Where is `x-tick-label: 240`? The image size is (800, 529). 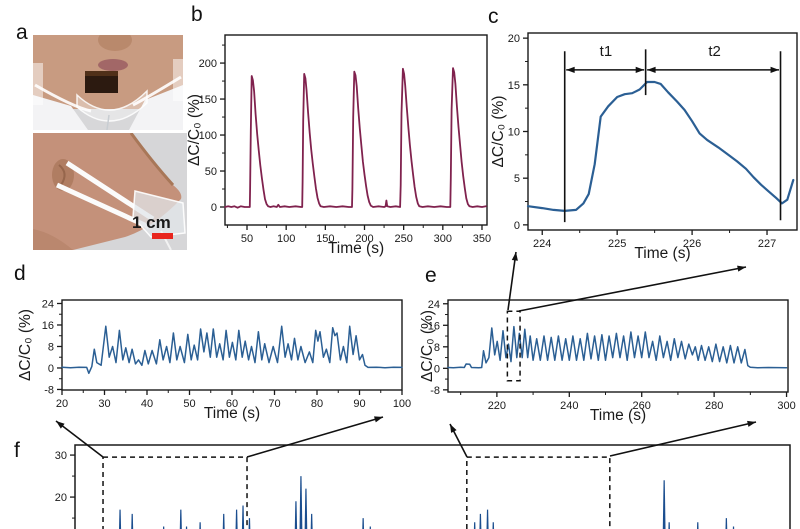 x-tick-label: 240 is located at coordinates (569, 406).